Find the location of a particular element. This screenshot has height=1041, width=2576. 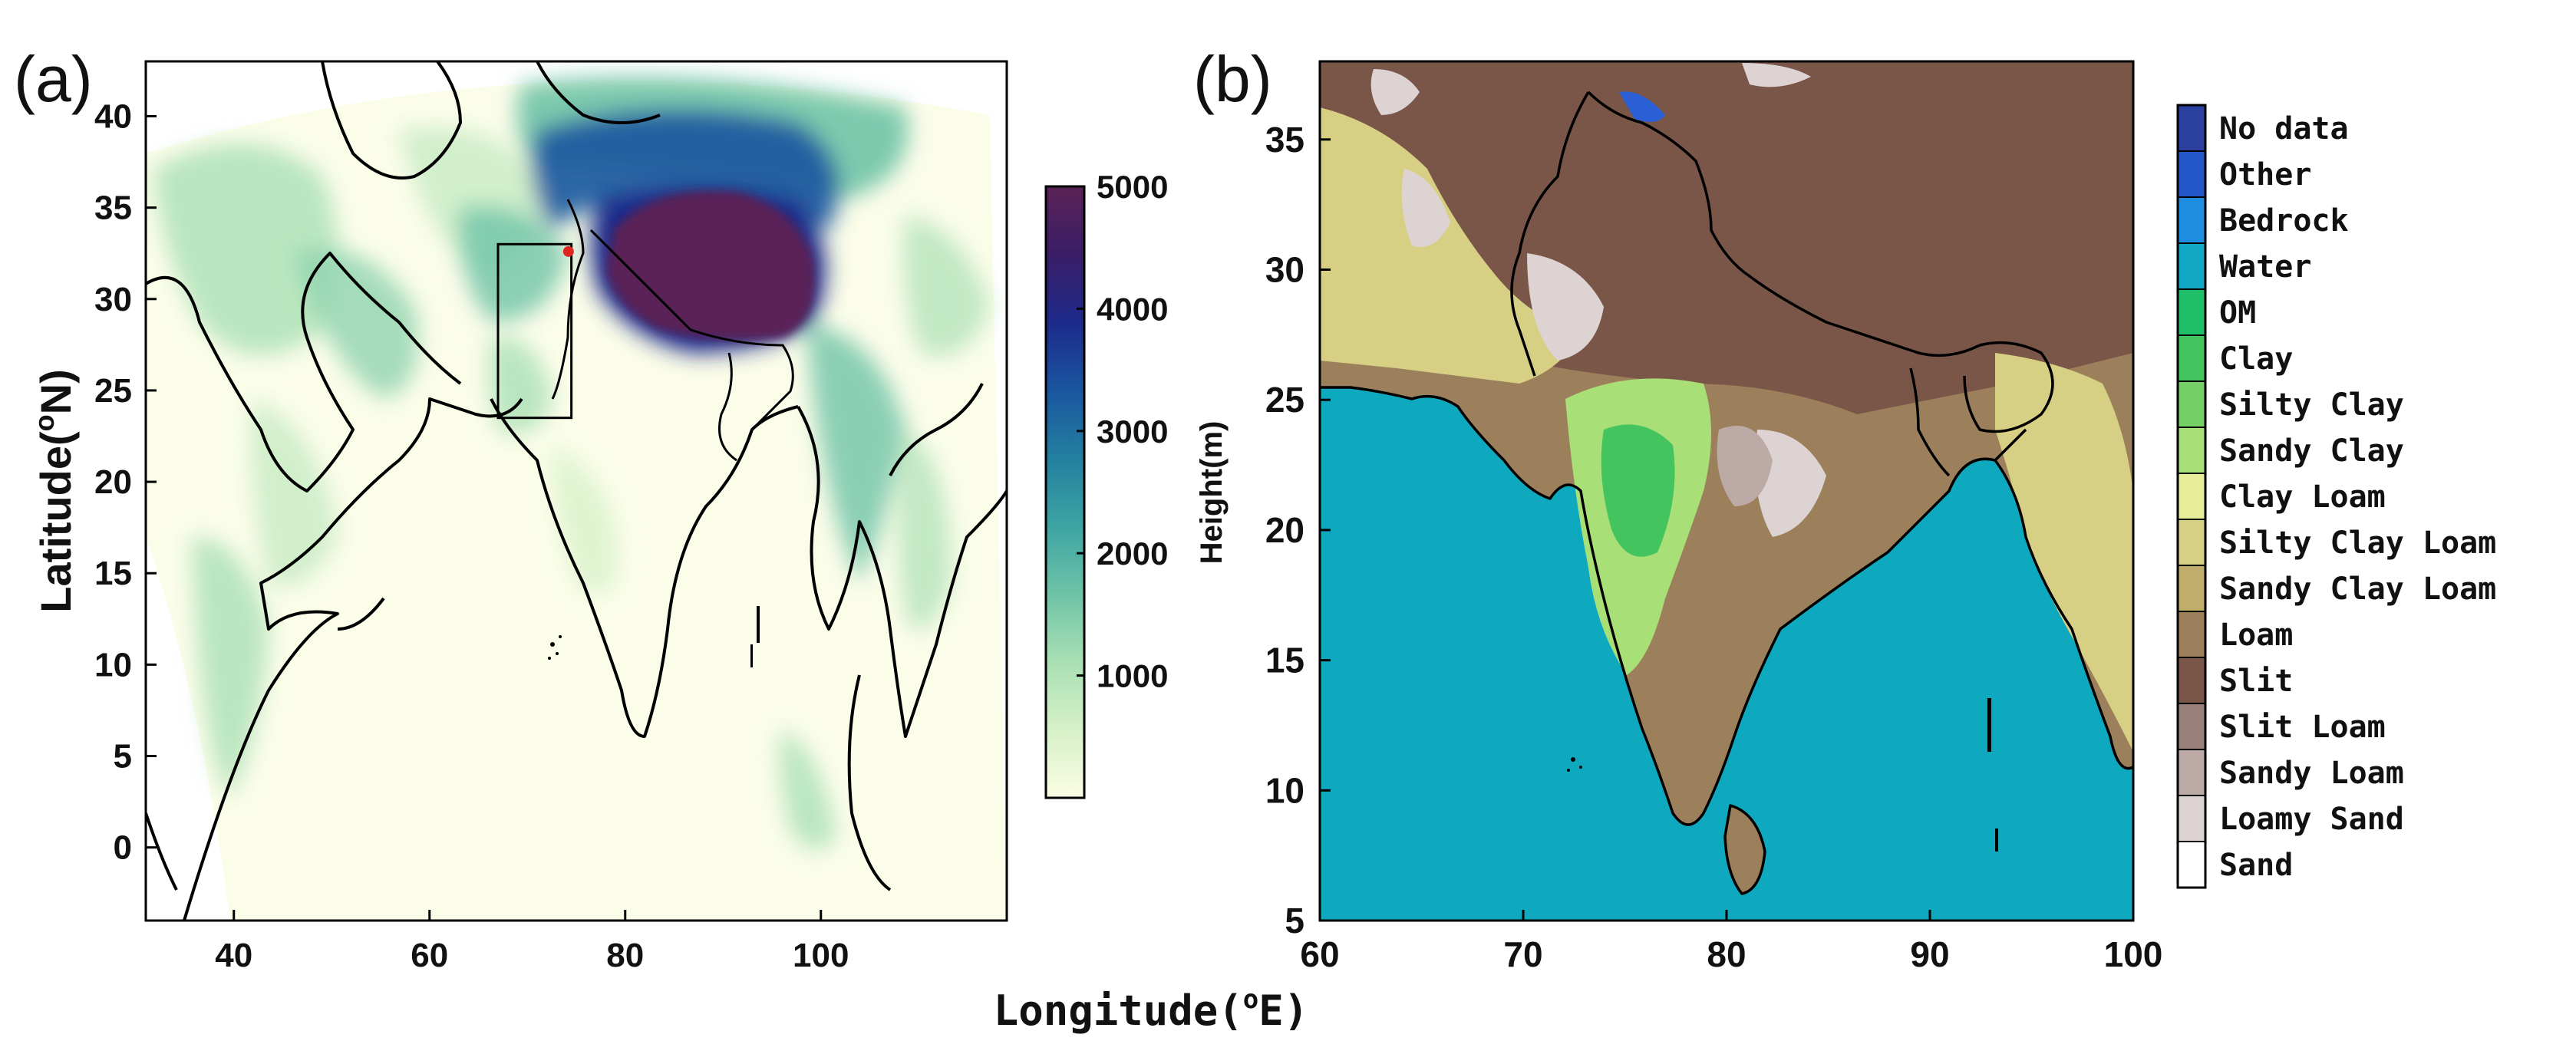

colorbar-tick-label: 5000 is located at coordinates (1132, 187).